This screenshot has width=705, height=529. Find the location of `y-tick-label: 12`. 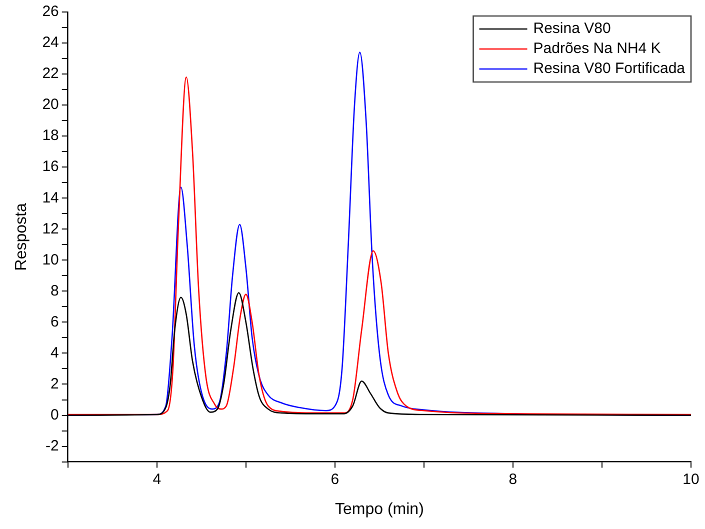

y-tick-label: 12 is located at coordinates (50, 229).